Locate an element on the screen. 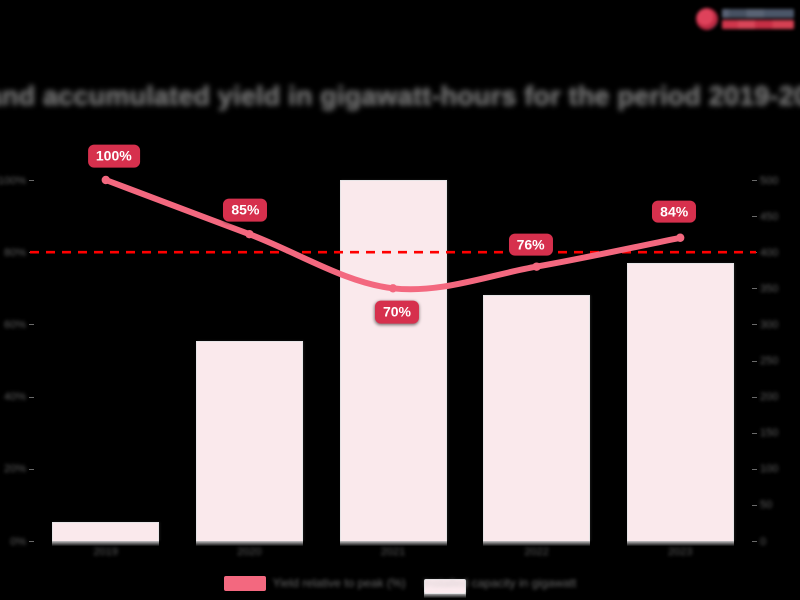  value-label-2019: 100% is located at coordinates (113, 156).